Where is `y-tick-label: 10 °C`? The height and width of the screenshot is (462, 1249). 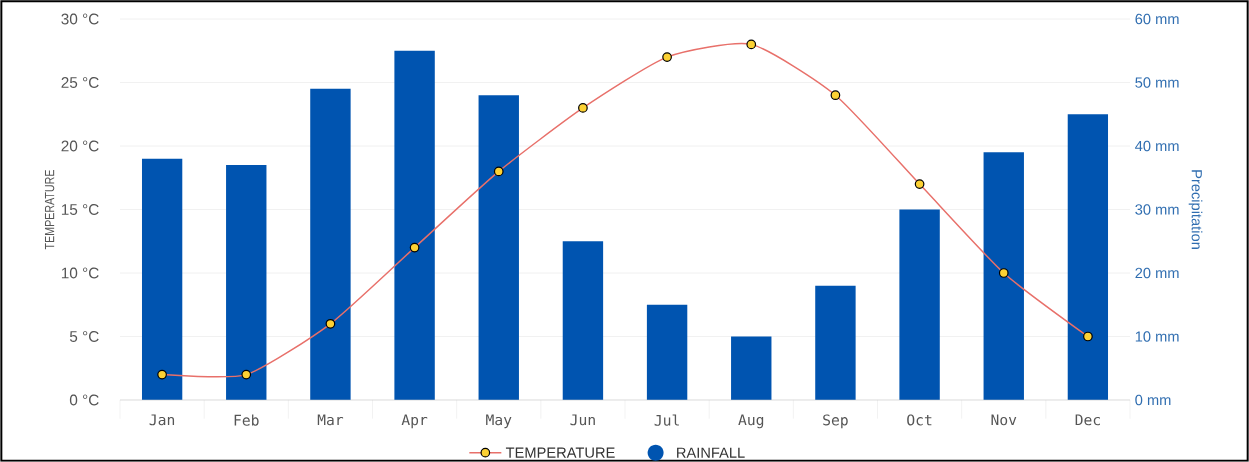 y-tick-label: 10 °C is located at coordinates (80, 273).